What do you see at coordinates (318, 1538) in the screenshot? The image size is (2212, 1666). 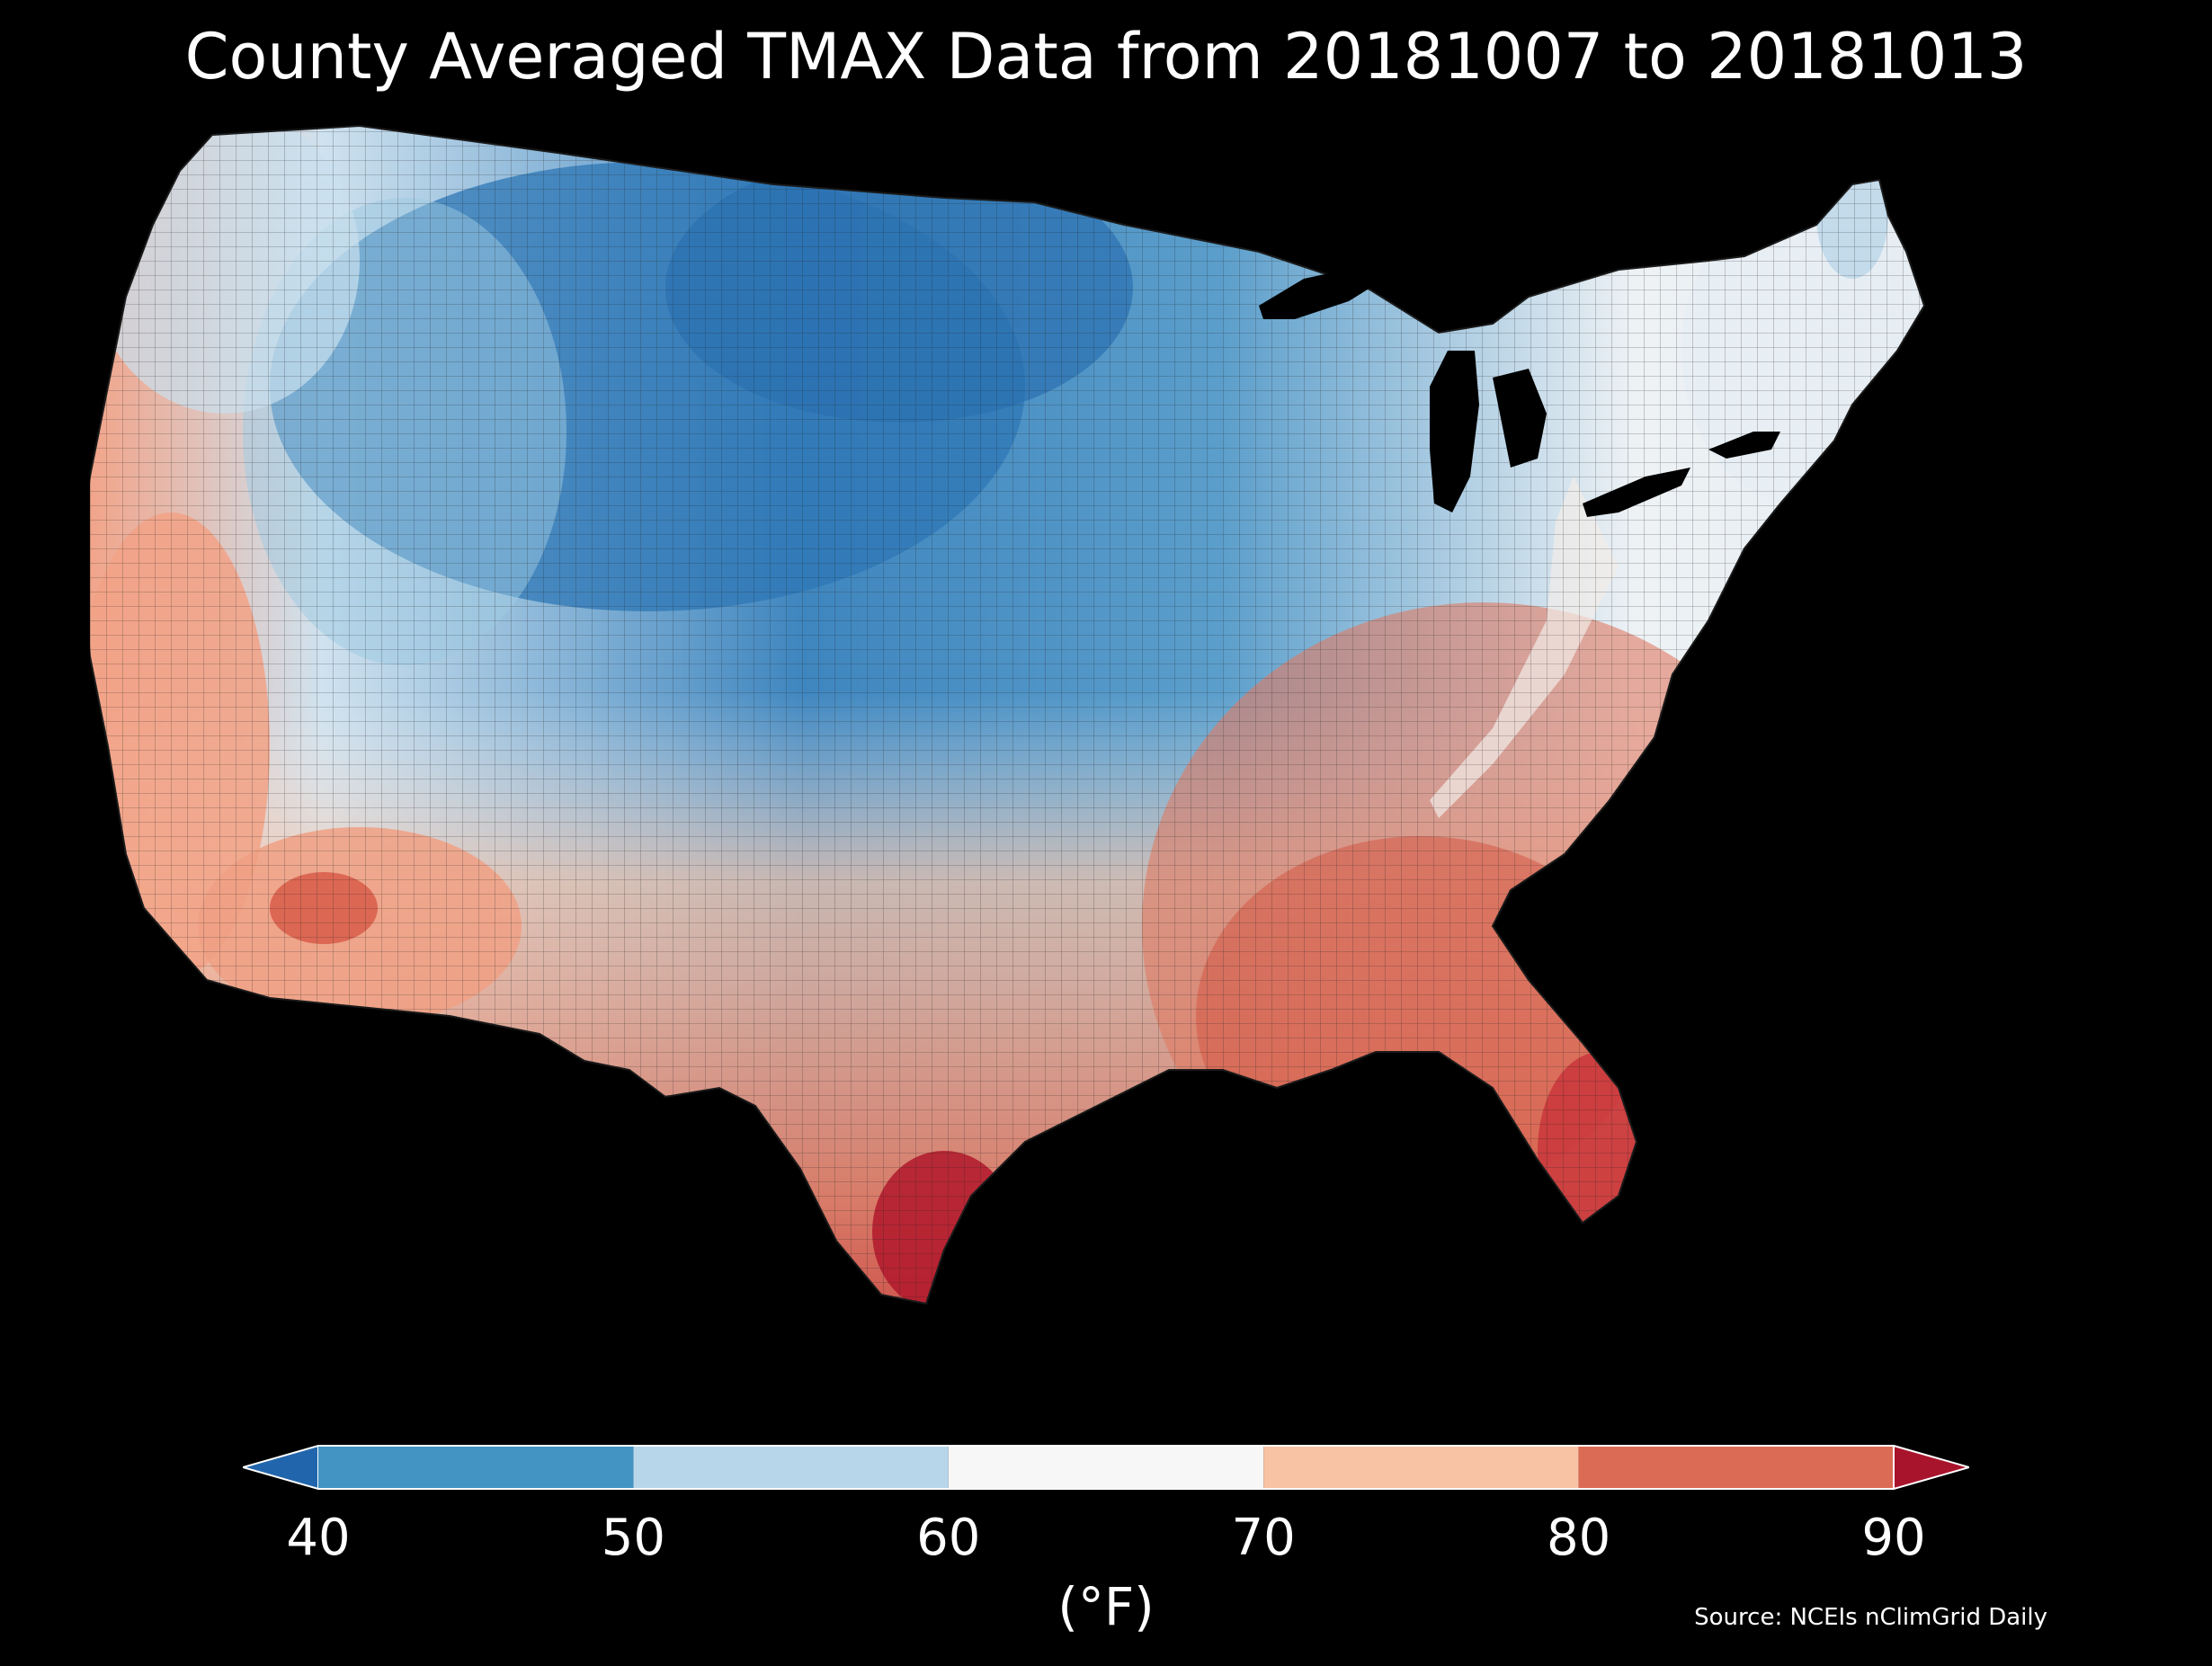 I see `colorbar-tick-label: 40` at bounding box center [318, 1538].